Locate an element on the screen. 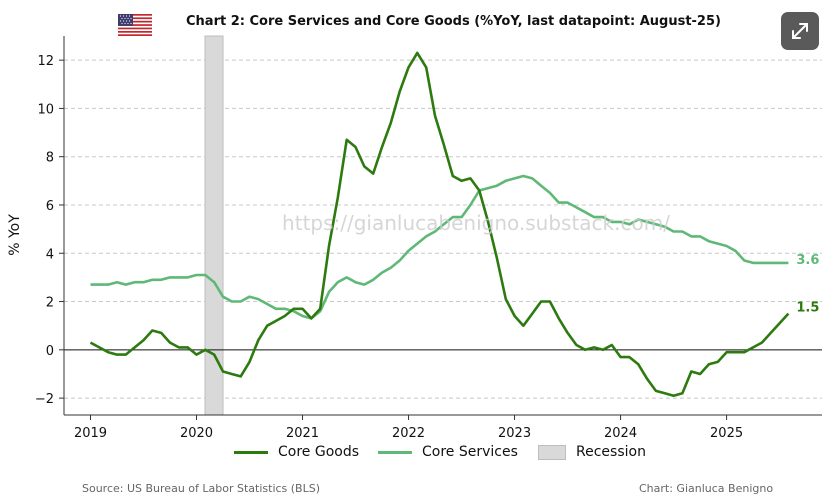  legend-label: Recession is located at coordinates (611, 452).